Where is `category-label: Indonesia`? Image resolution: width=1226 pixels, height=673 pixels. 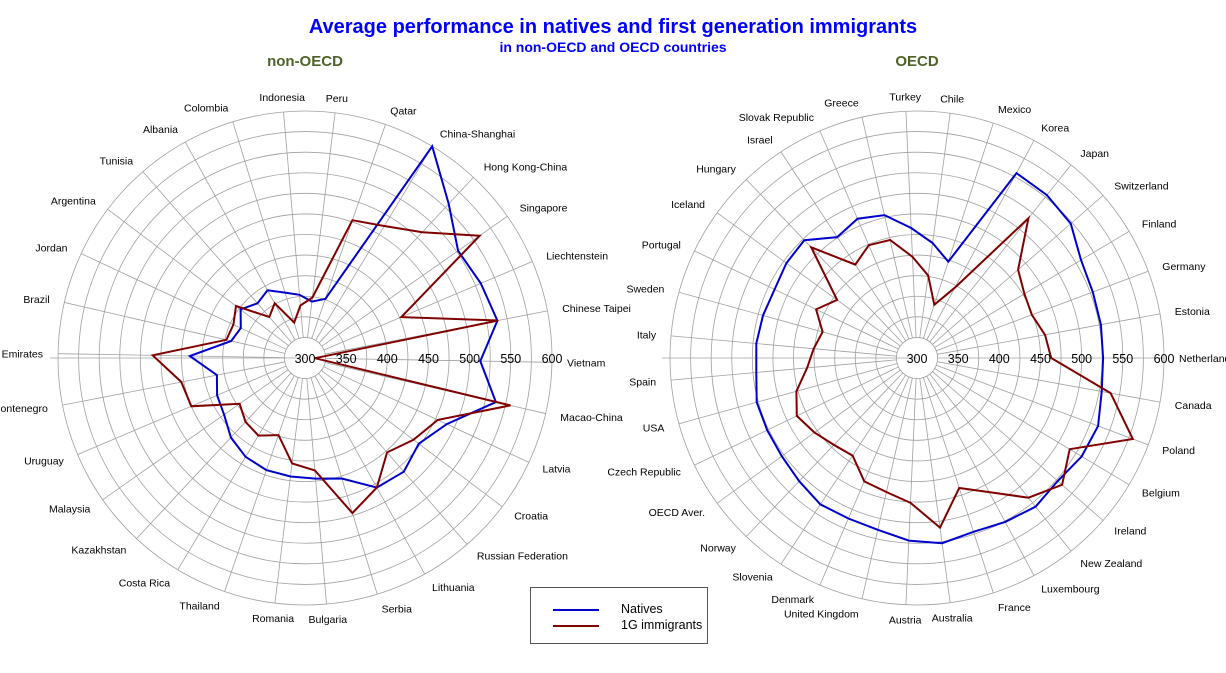
category-label: Indonesia is located at coordinates (282, 98).